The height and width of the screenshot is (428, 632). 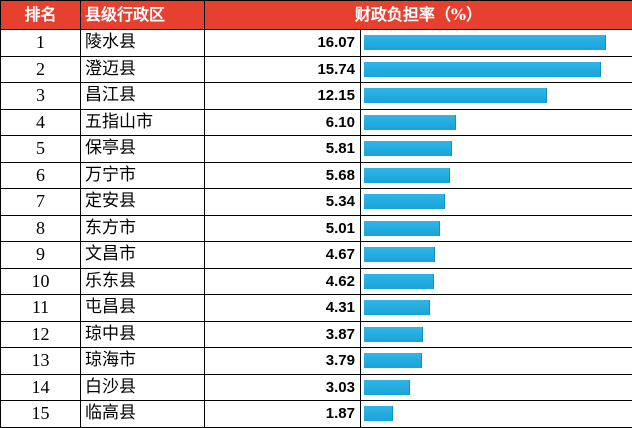 I want to click on region-name-cell: 万宁市, so click(x=143, y=175).